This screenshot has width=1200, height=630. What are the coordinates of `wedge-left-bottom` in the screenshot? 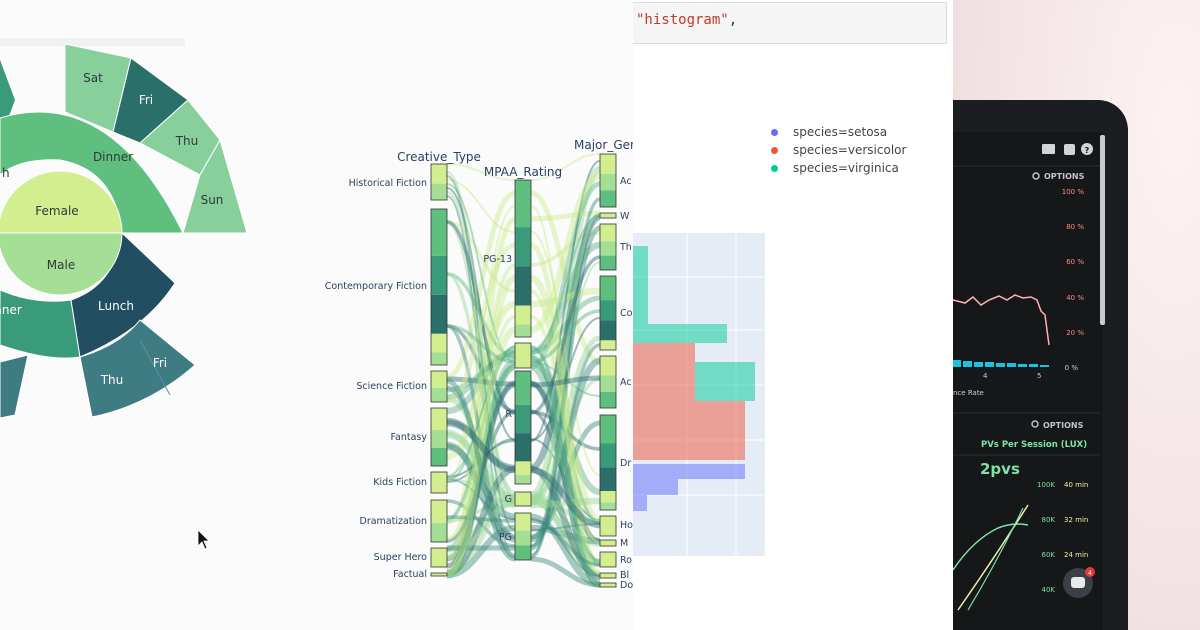 It's located at (14, 386).